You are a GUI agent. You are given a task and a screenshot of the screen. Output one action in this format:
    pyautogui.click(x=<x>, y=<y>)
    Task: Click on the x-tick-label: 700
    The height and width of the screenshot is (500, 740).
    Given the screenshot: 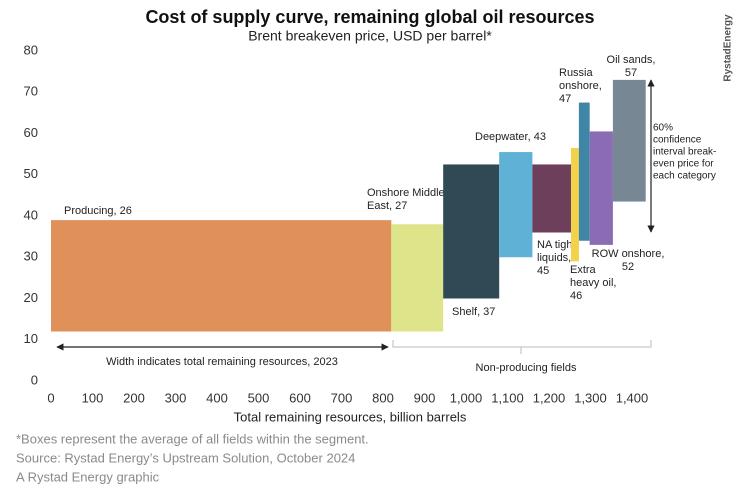 What is the action you would take?
    pyautogui.click(x=342, y=397)
    